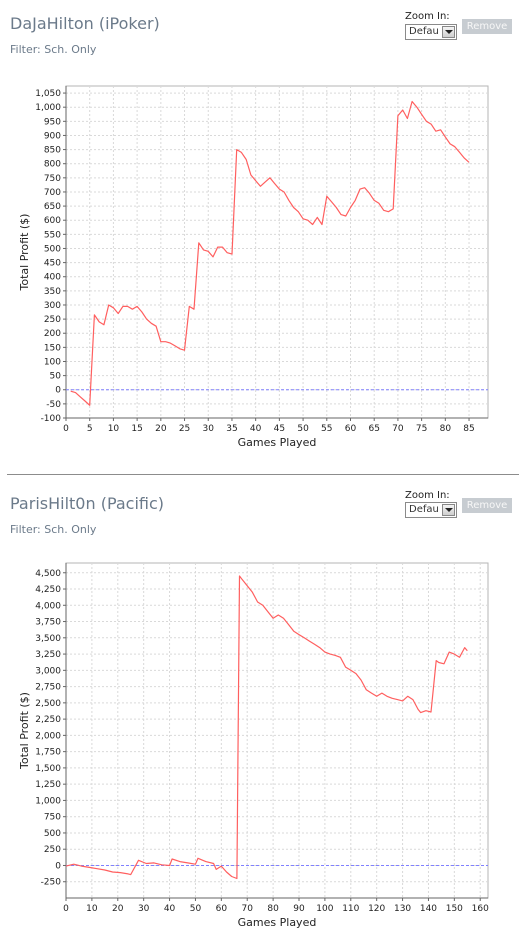 This screenshot has height=943, width=519. I want to click on x-tick-label: 45, so click(279, 429).